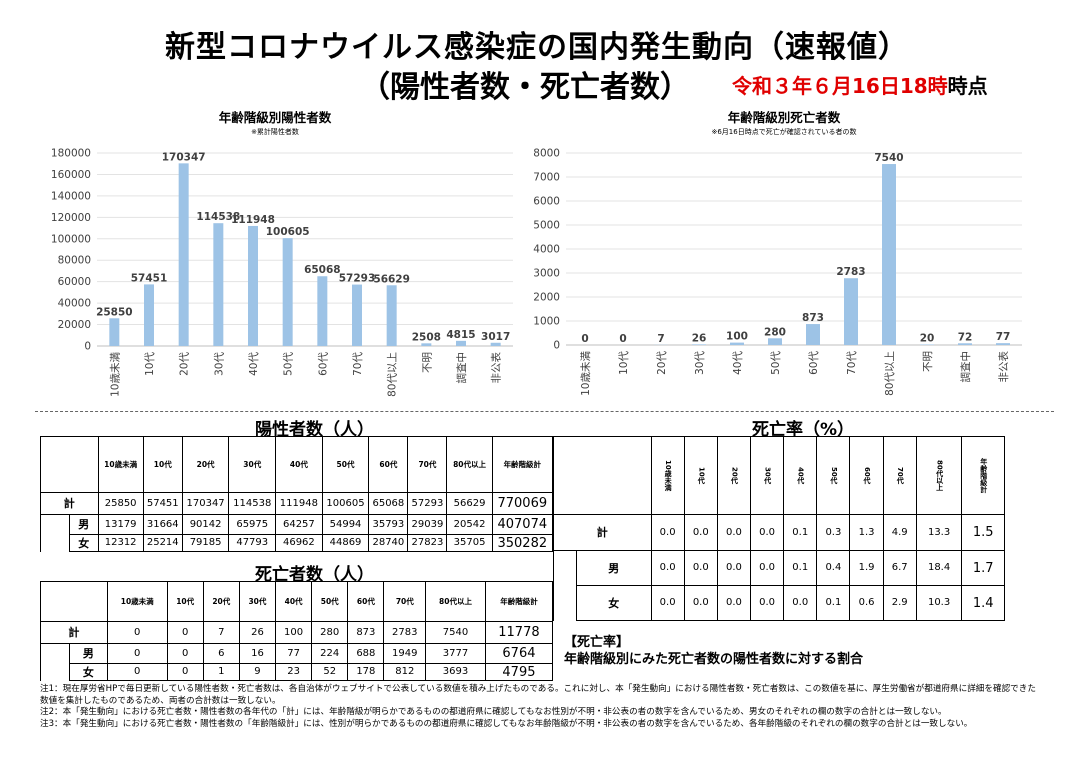  What do you see at coordinates (330, 632) in the screenshot?
I see `table-cell: 280` at bounding box center [330, 632].